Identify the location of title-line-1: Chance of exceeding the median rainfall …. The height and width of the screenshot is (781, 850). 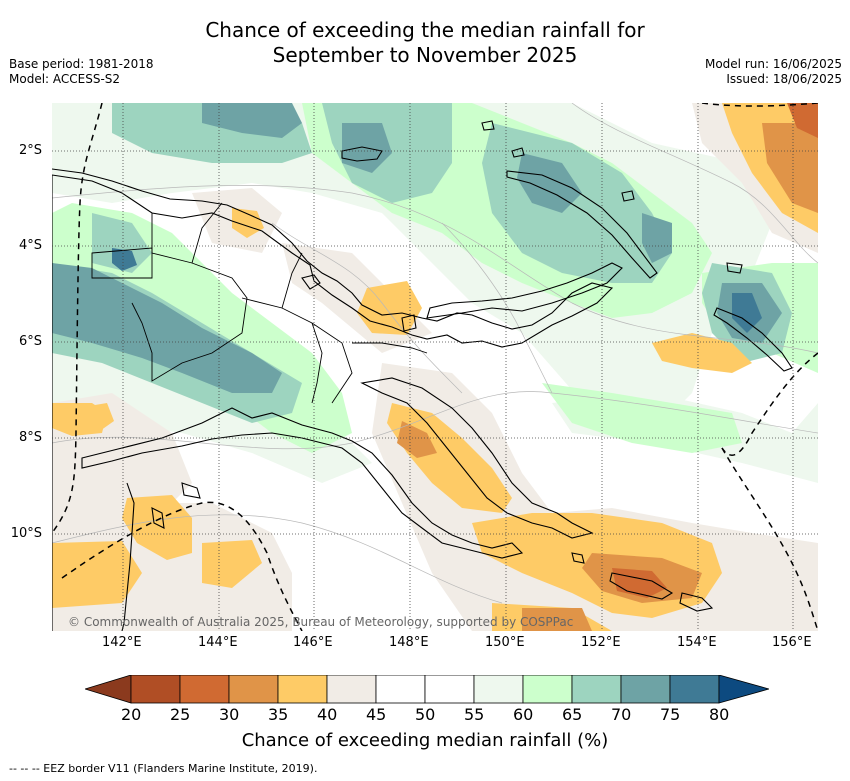
(425, 30).